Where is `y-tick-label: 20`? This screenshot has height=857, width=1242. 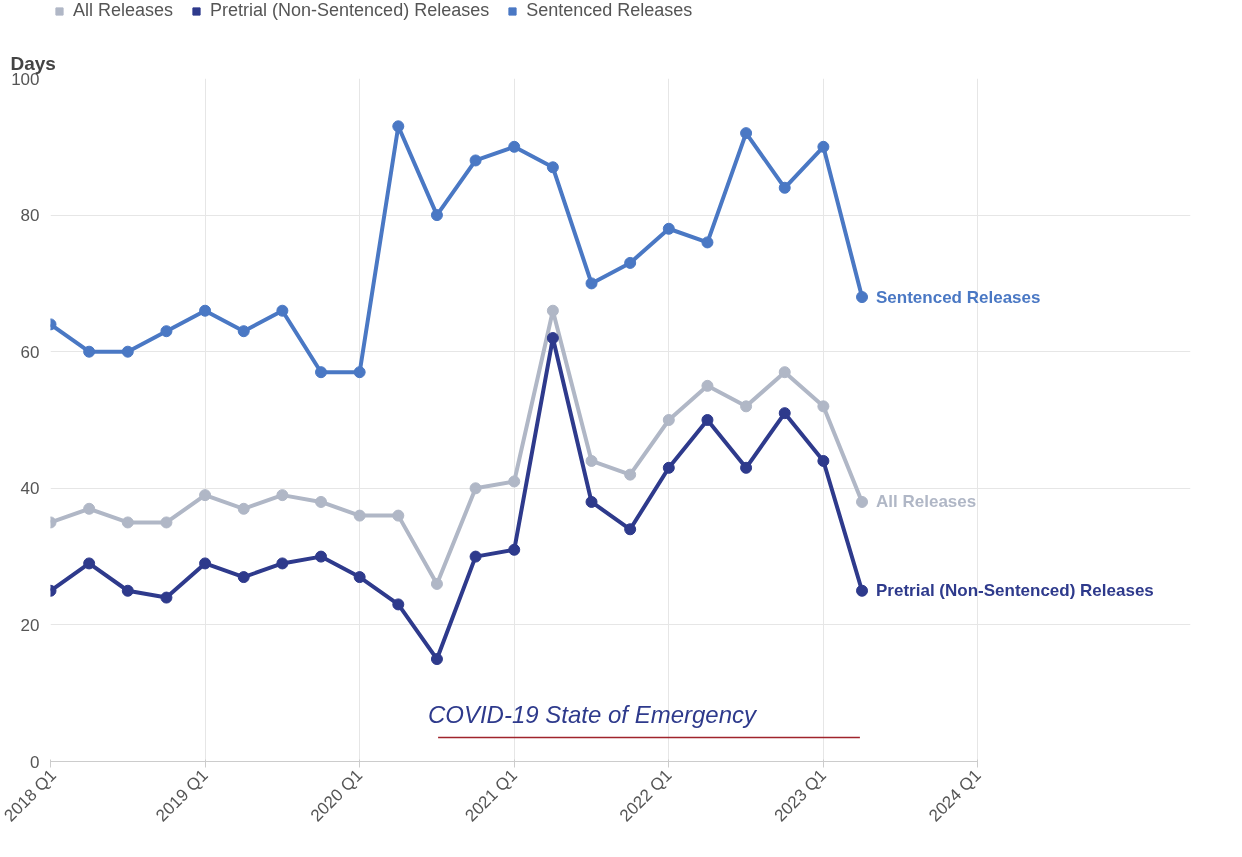 y-tick-label: 20 is located at coordinates (30, 625).